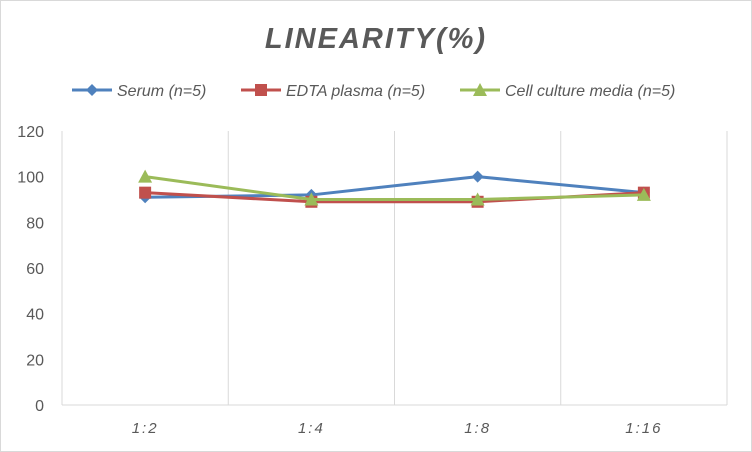 This screenshot has height=452, width=752. I want to click on series-line, so click(394, 188).